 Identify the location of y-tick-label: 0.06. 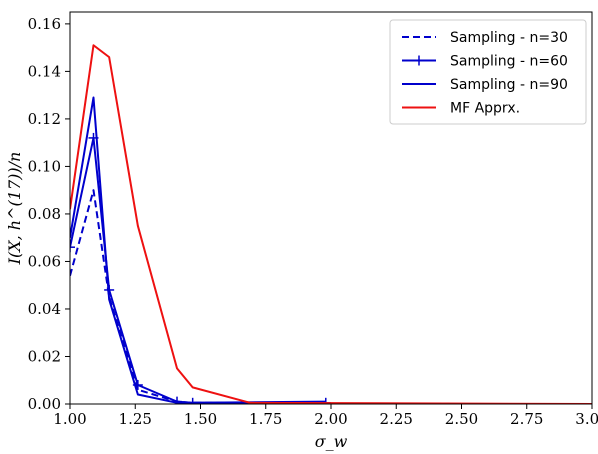
(44, 261).